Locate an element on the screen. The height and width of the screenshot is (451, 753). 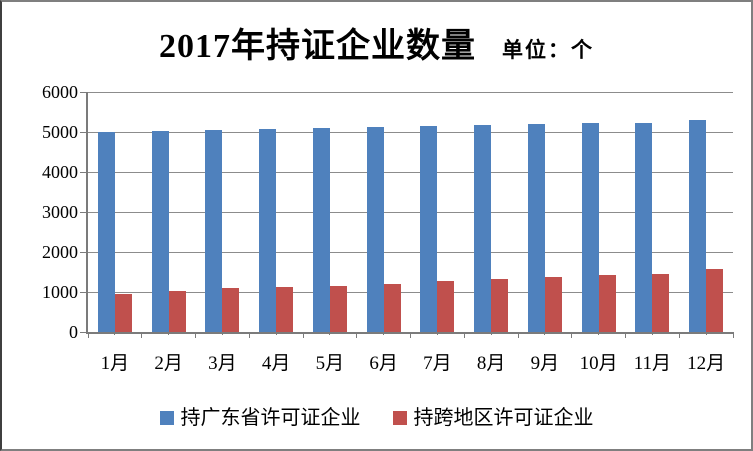
x-axis-category-label: 4月 is located at coordinates (276, 363).